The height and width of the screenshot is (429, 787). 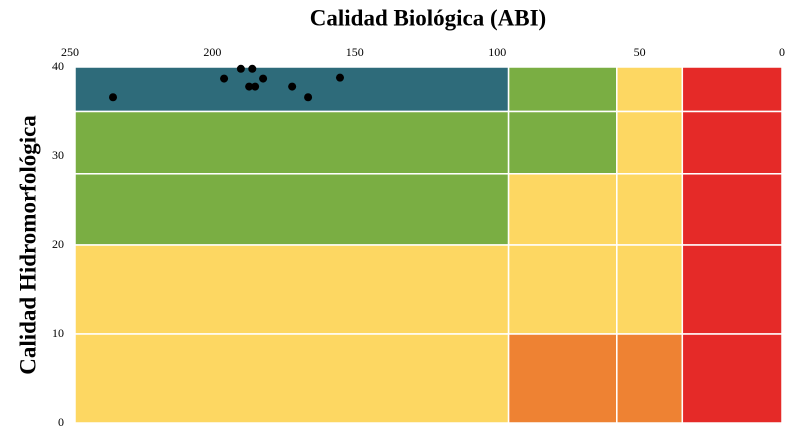 I want to click on y-axis-label: Calidad Hidromorfológica, so click(x=27, y=245).